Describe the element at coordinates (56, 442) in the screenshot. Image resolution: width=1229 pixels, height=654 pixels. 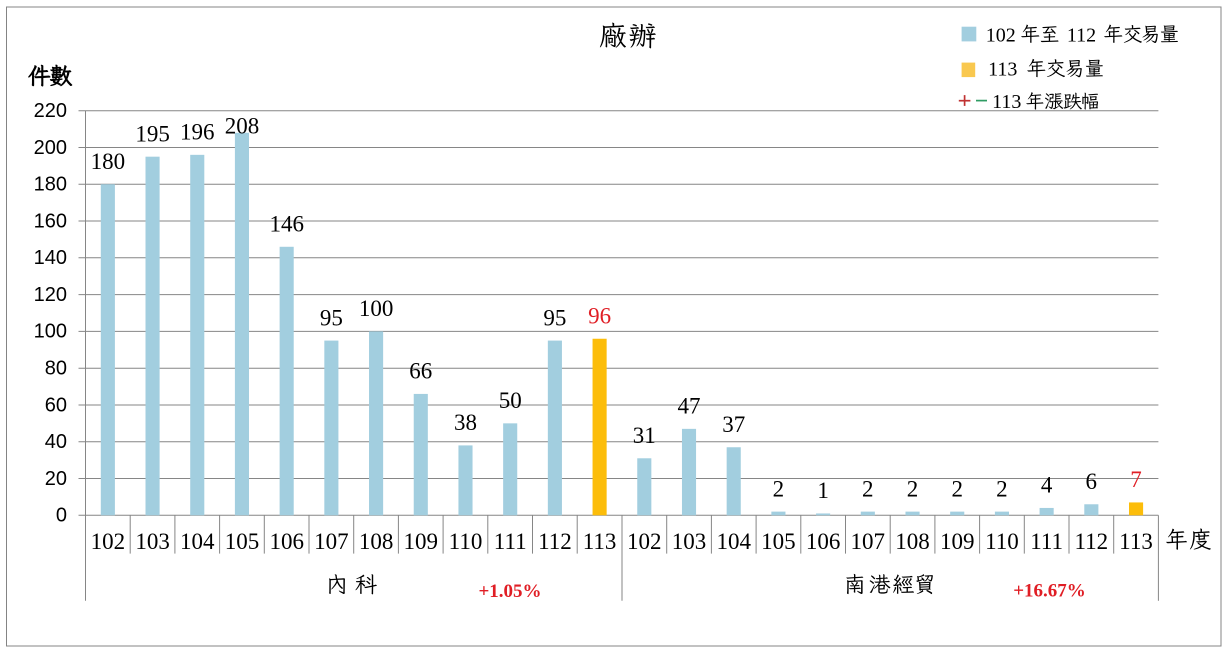
I see `svg-text: 40` at that location.